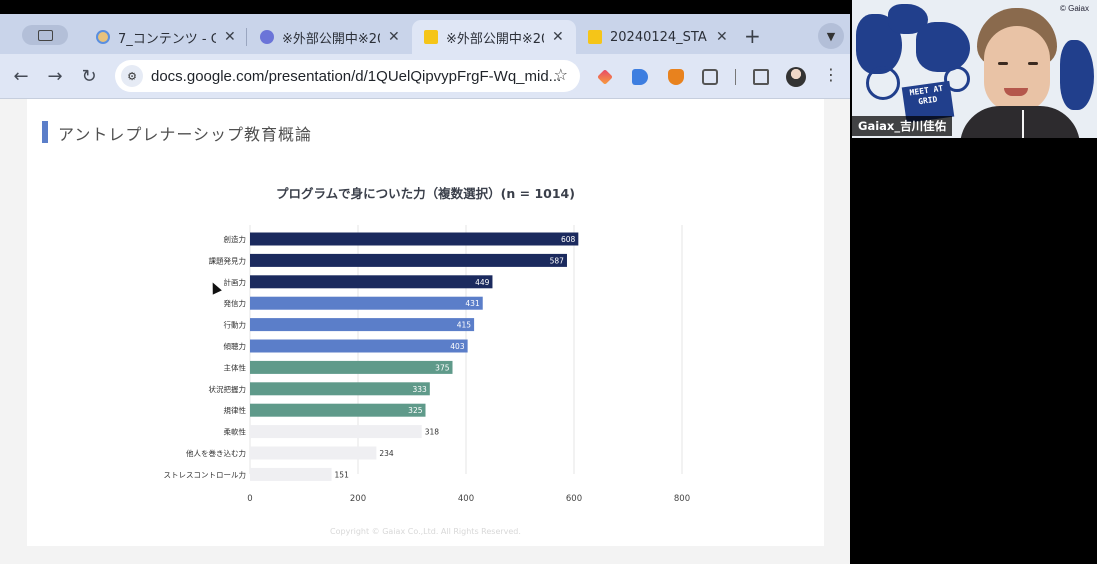 This screenshot has height=564, width=1097. I want to click on x-tick-label: 800, so click(682, 499).